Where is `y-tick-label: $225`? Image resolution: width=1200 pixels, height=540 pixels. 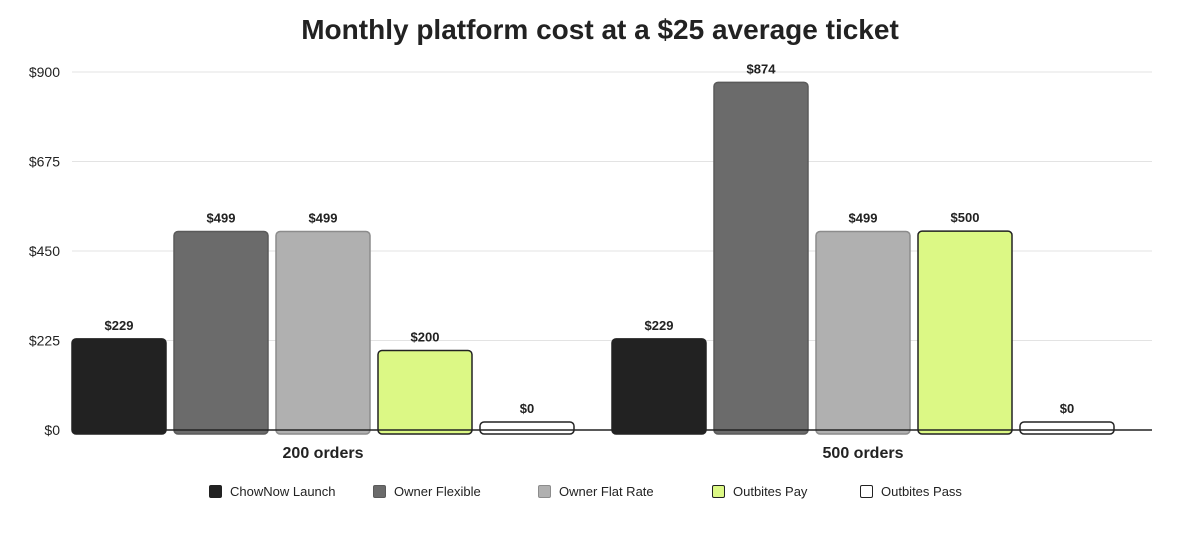
y-tick-label: $225 is located at coordinates (44, 341).